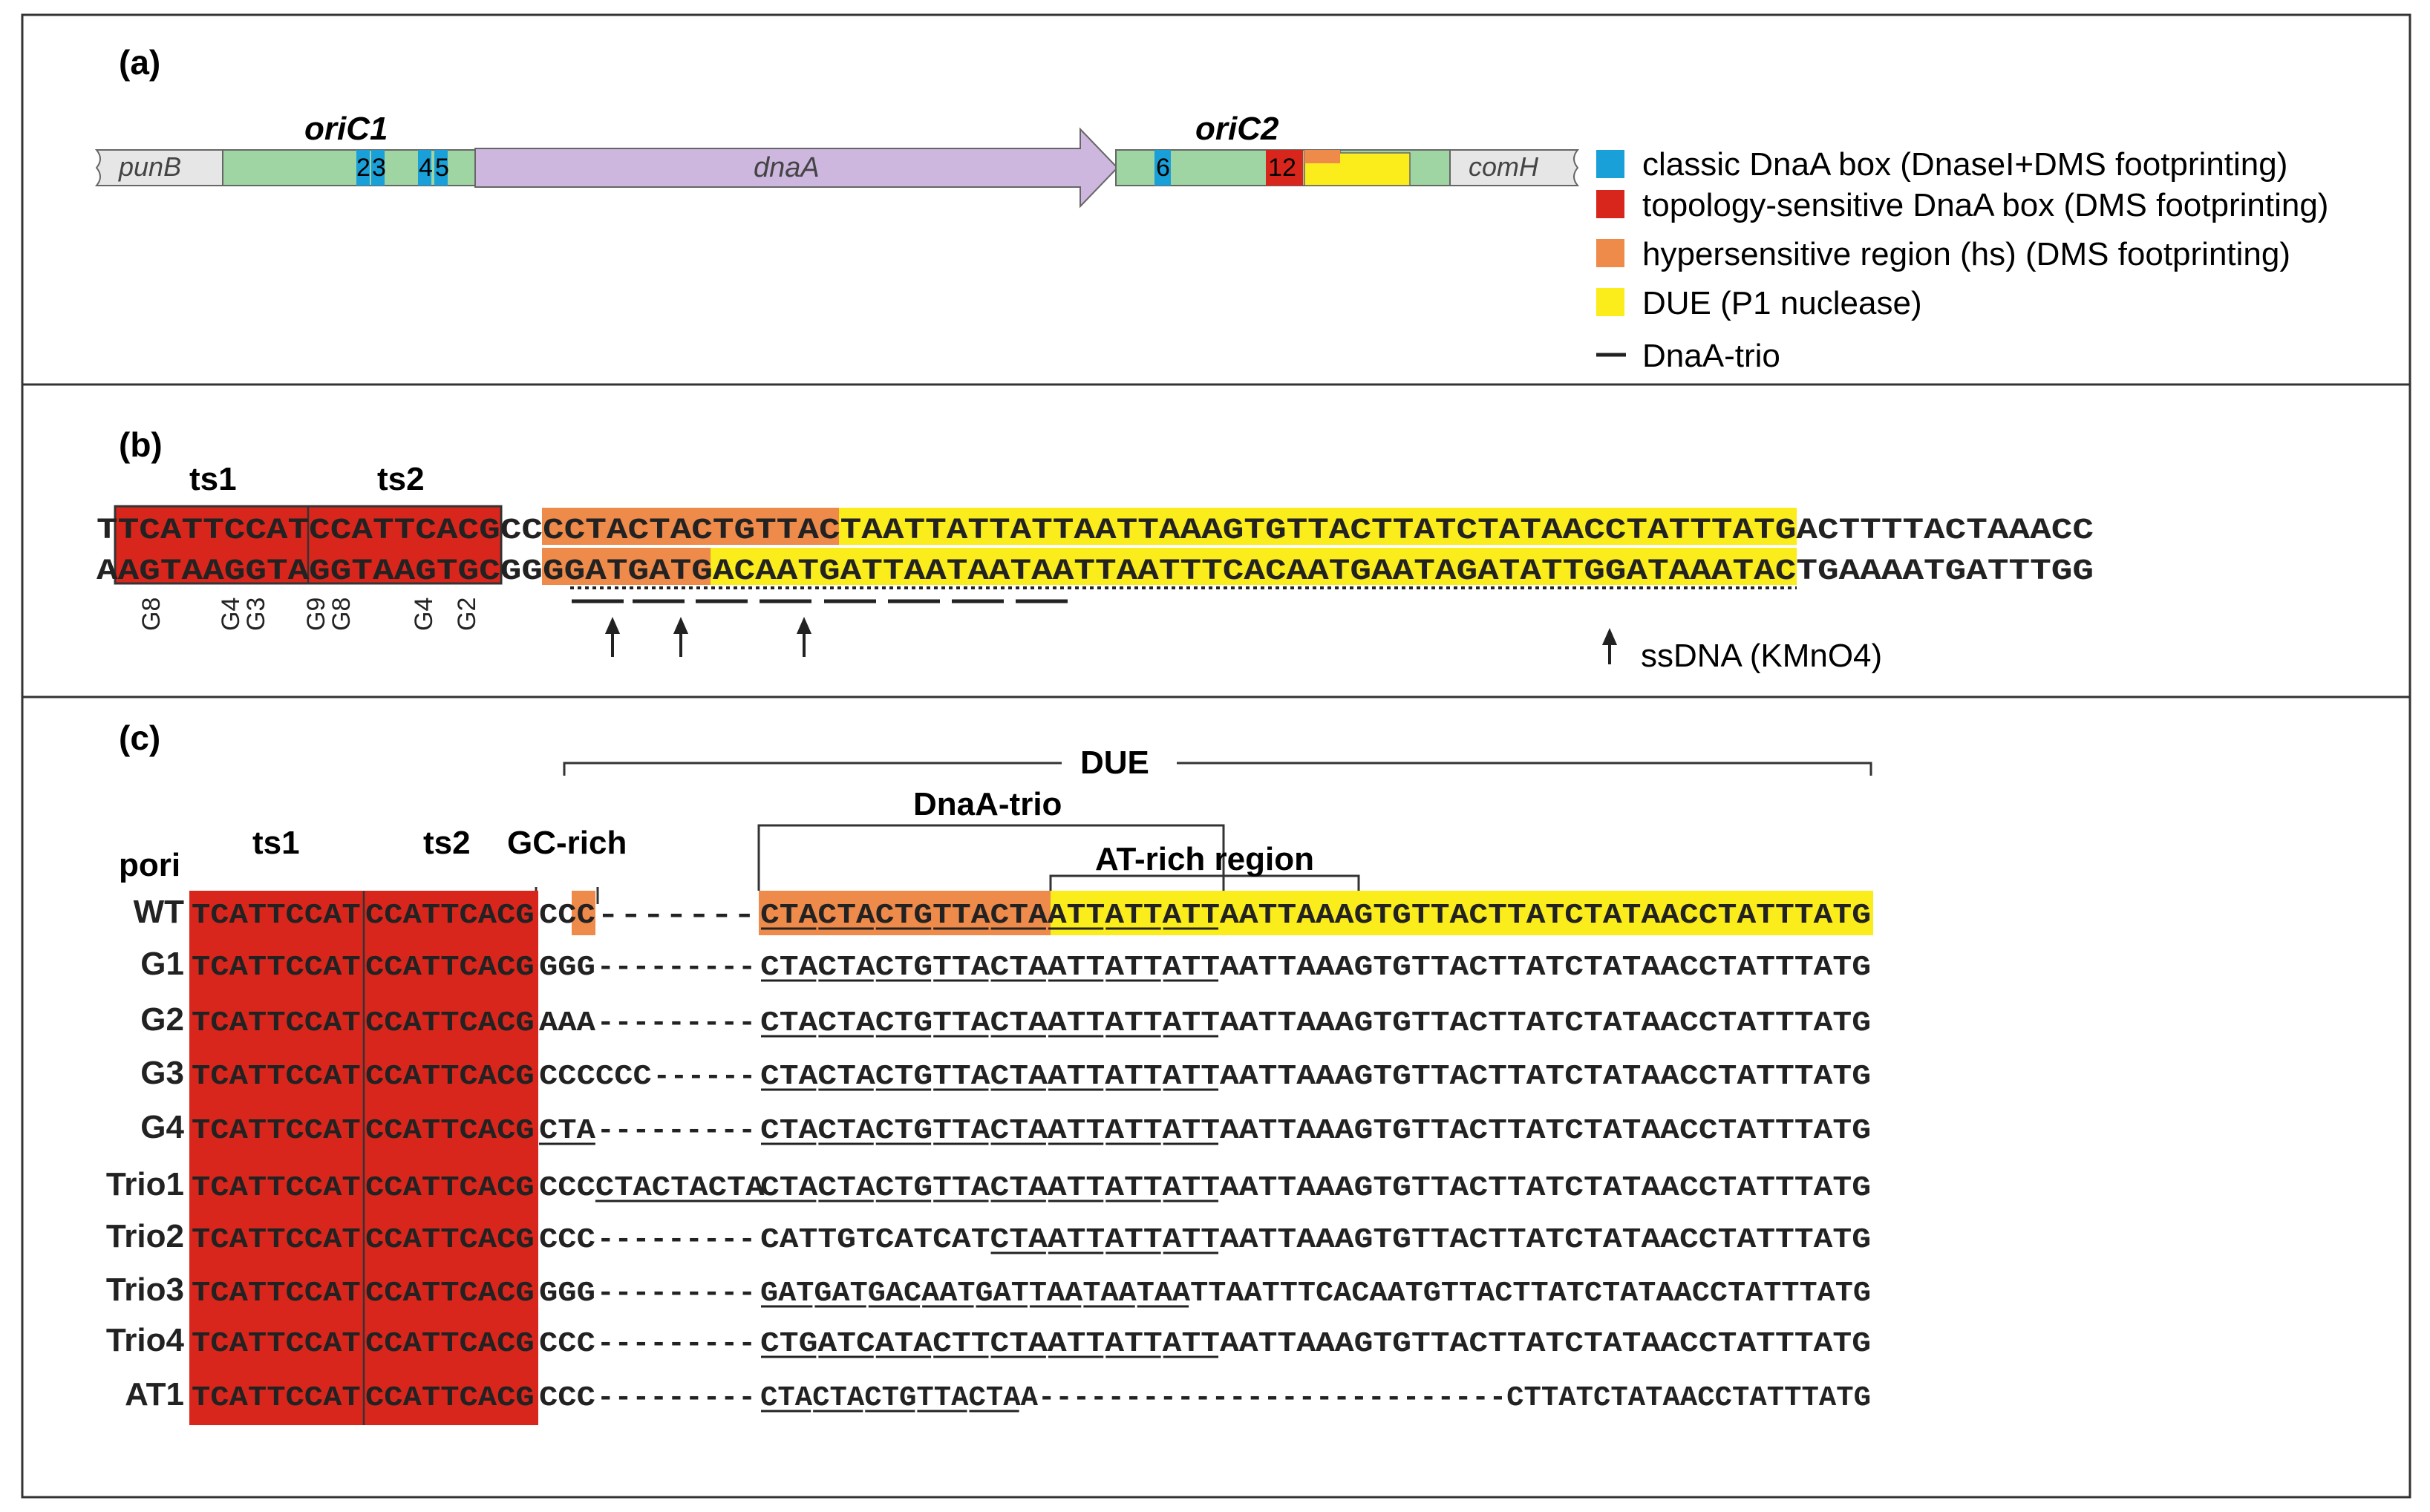 This screenshot has height=1512, width=2430. Describe the element at coordinates (1289, 168) in the screenshot. I see `box-label-2b: 2` at that location.